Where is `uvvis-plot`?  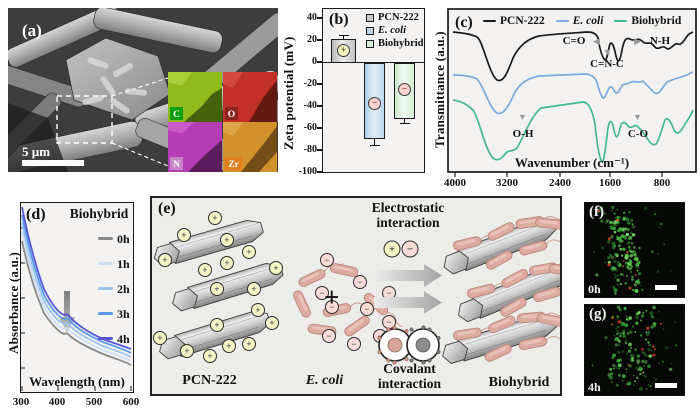
uvvis-plot is located at coordinates (76, 298).